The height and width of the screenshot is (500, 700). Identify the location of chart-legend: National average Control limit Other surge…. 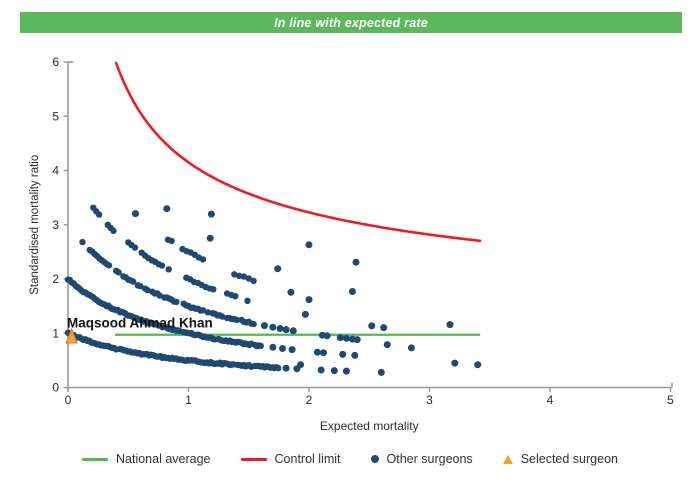
(350, 459).